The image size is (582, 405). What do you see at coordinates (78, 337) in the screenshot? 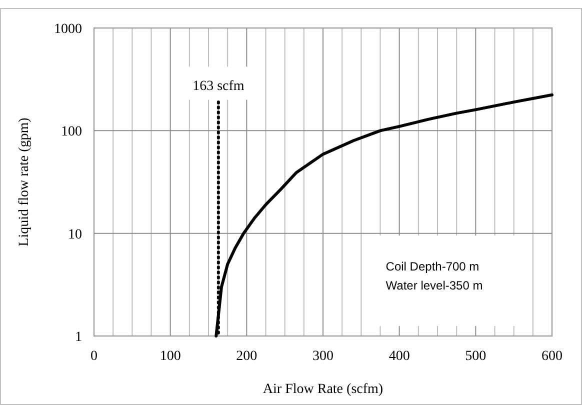
I see `y-tick-label: 1` at bounding box center [78, 337].